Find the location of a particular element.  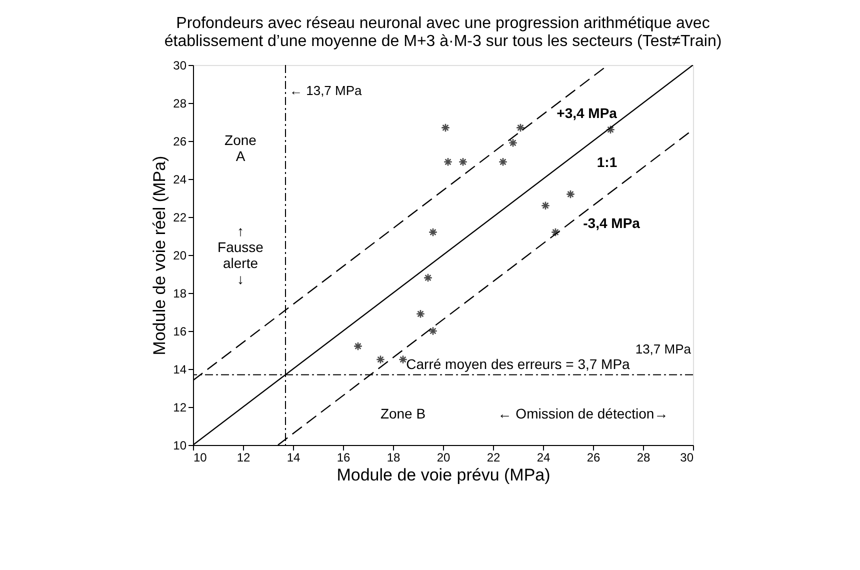

annotation: Carré moyen des erreurs = 3,7 MPa is located at coordinates (518, 364).